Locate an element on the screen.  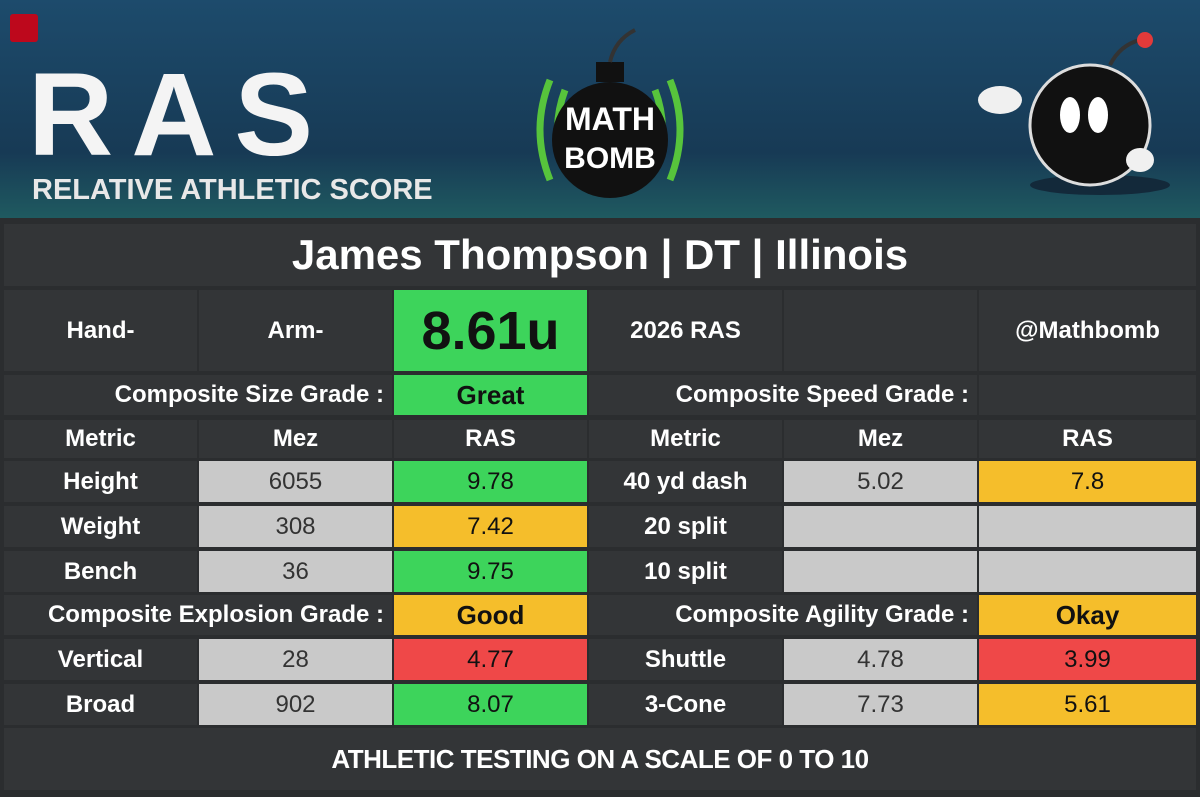
ras-score: 7.42 is located at coordinates (490, 526).